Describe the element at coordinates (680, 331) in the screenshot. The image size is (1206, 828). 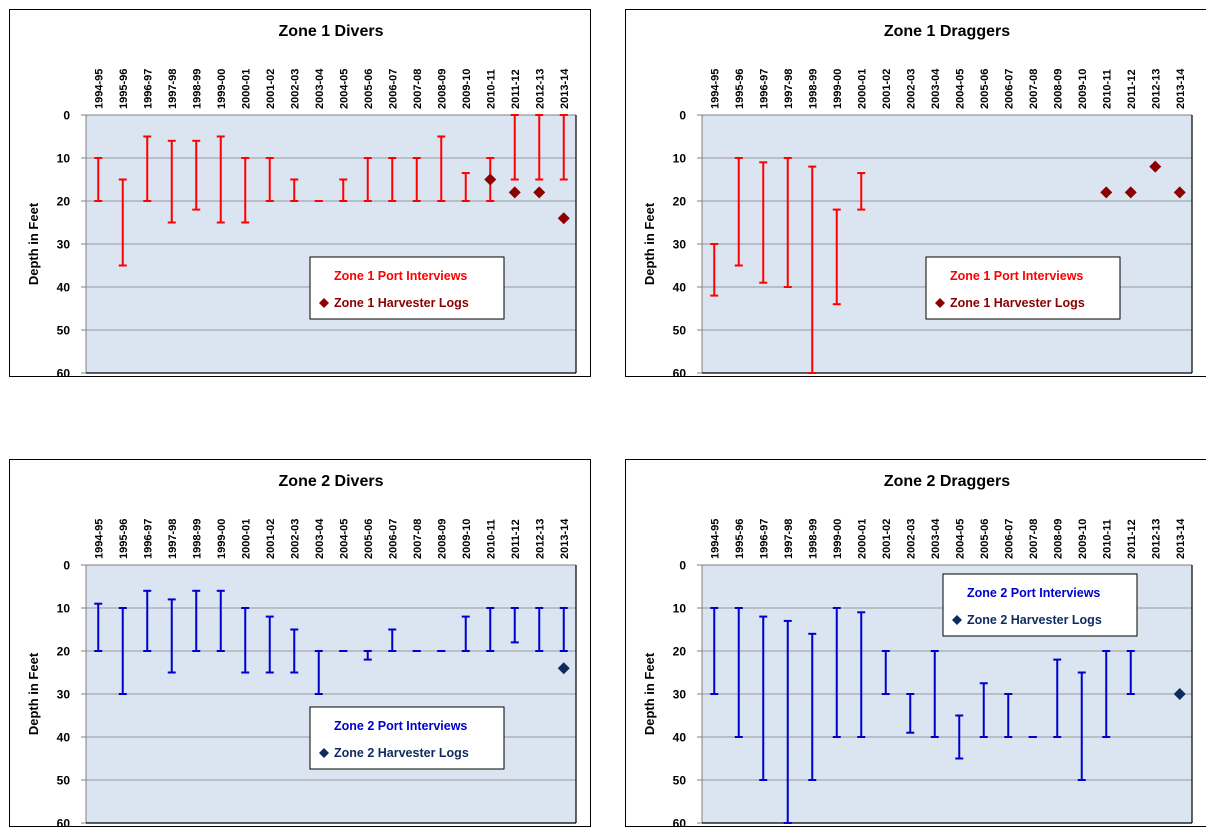
I see `y-tick-label: 50` at that location.